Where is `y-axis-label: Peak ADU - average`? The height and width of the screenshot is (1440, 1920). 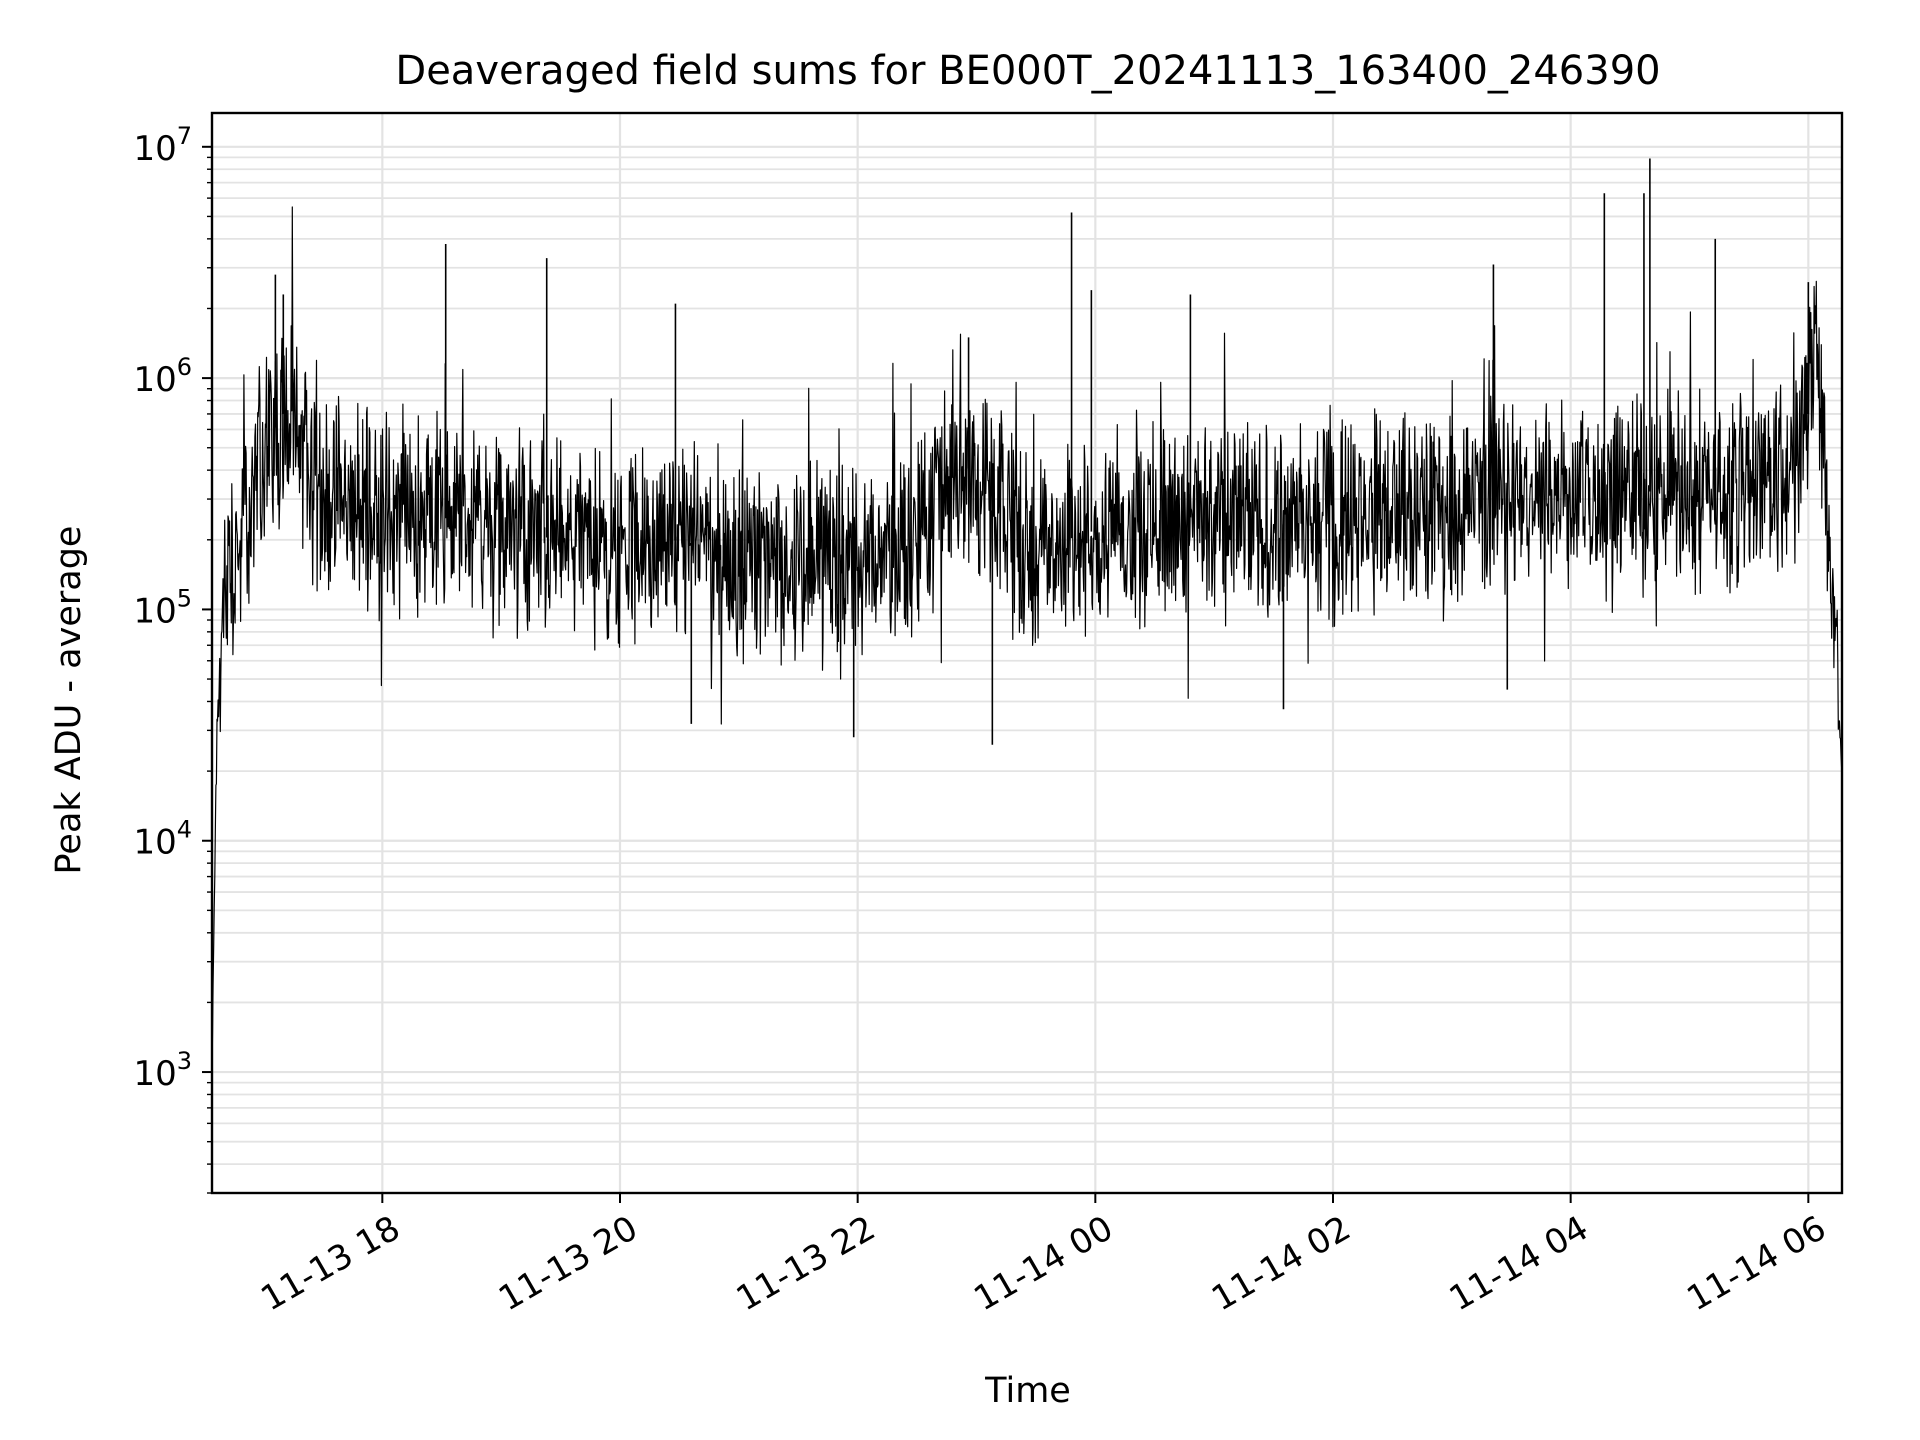 y-axis-label: Peak ADU - average is located at coordinates (69, 700).